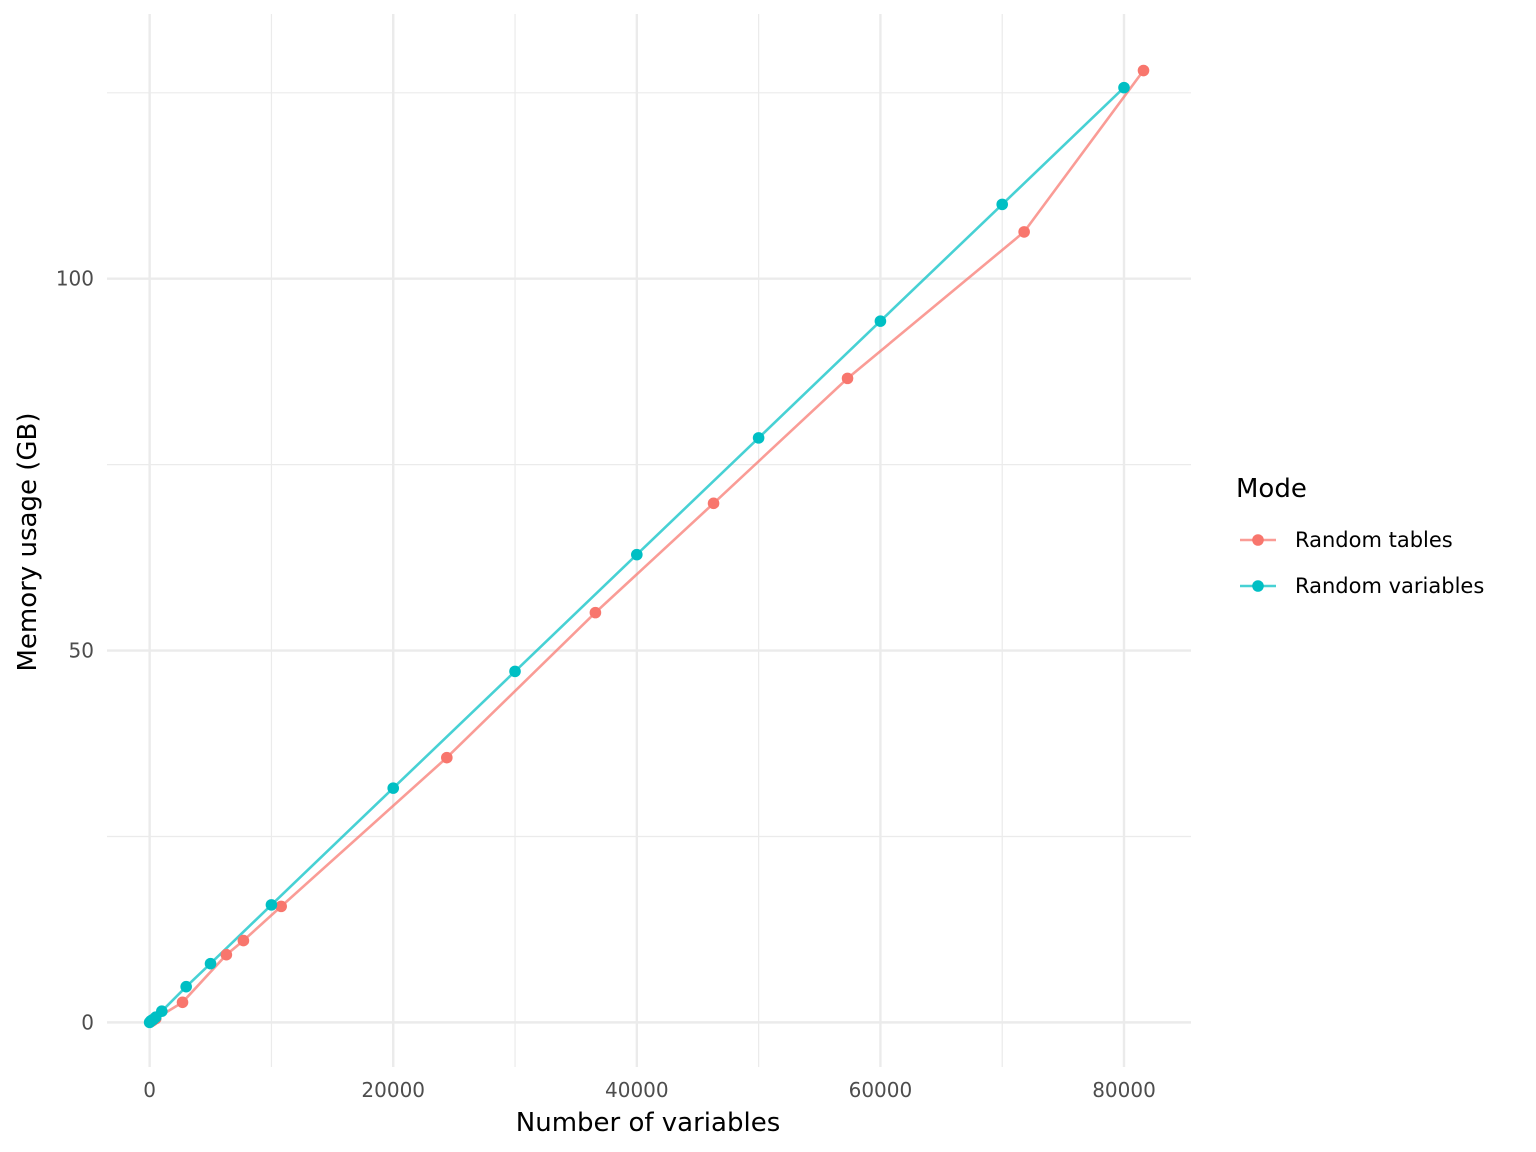 The image size is (1536, 1152). I want to click on legend: Mode Random tables Random variables, so click(1360, 536).